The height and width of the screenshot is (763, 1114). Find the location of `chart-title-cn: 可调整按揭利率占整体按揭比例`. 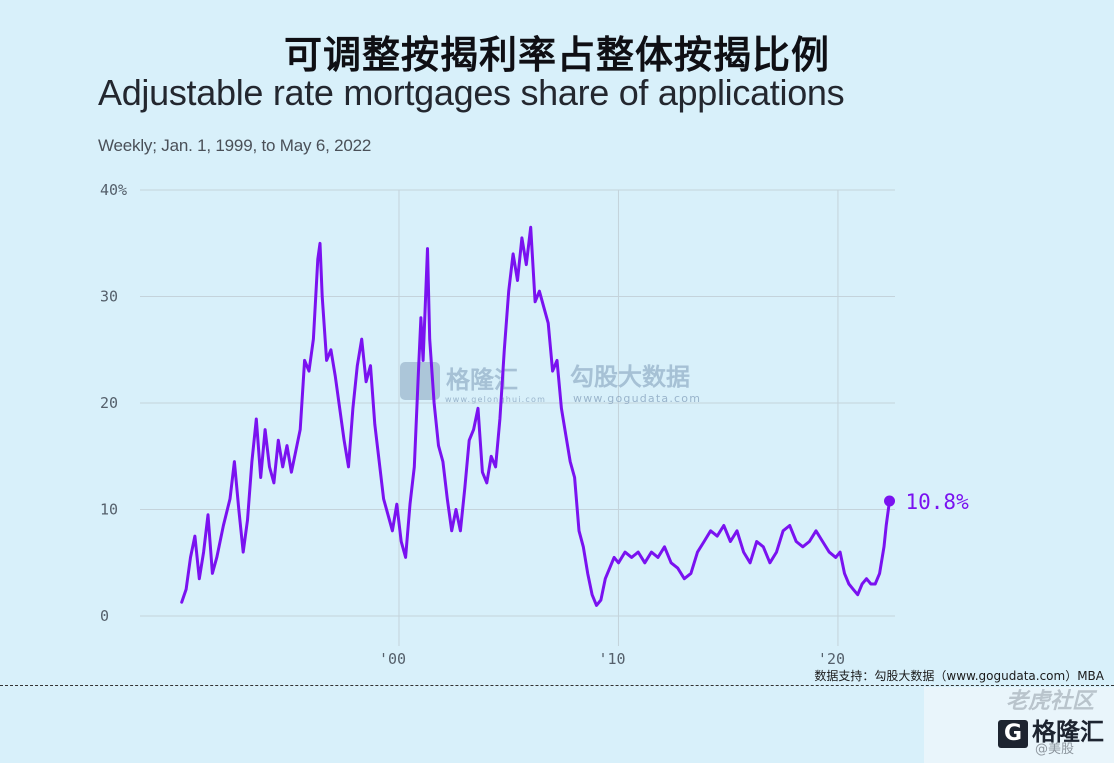

chart-title-cn: 可调整按揭利率占整体按揭比例 is located at coordinates (556, 55).